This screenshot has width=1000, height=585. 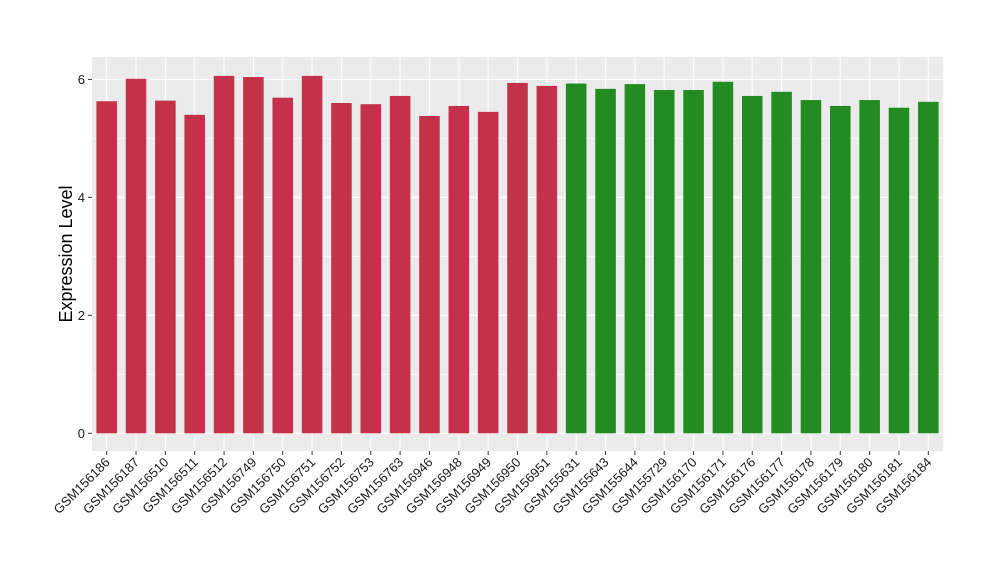 I want to click on bar-GSM156177, so click(x=781, y=262).